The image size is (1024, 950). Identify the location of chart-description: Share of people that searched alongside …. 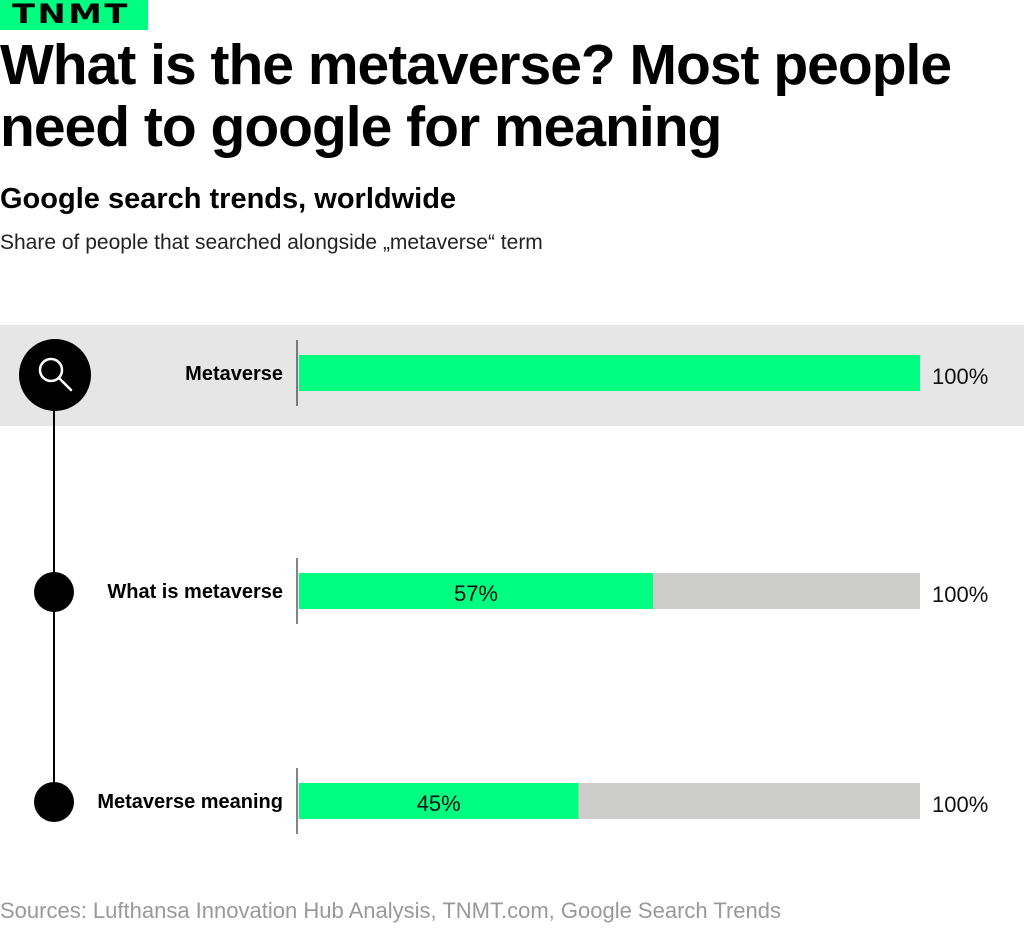
(271, 242).